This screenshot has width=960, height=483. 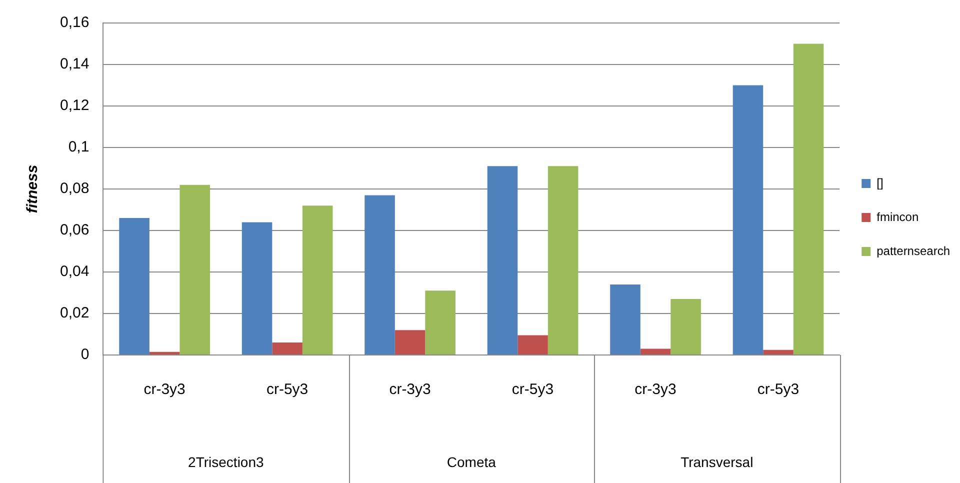 I want to click on legend-label: fmincon, so click(x=897, y=217).